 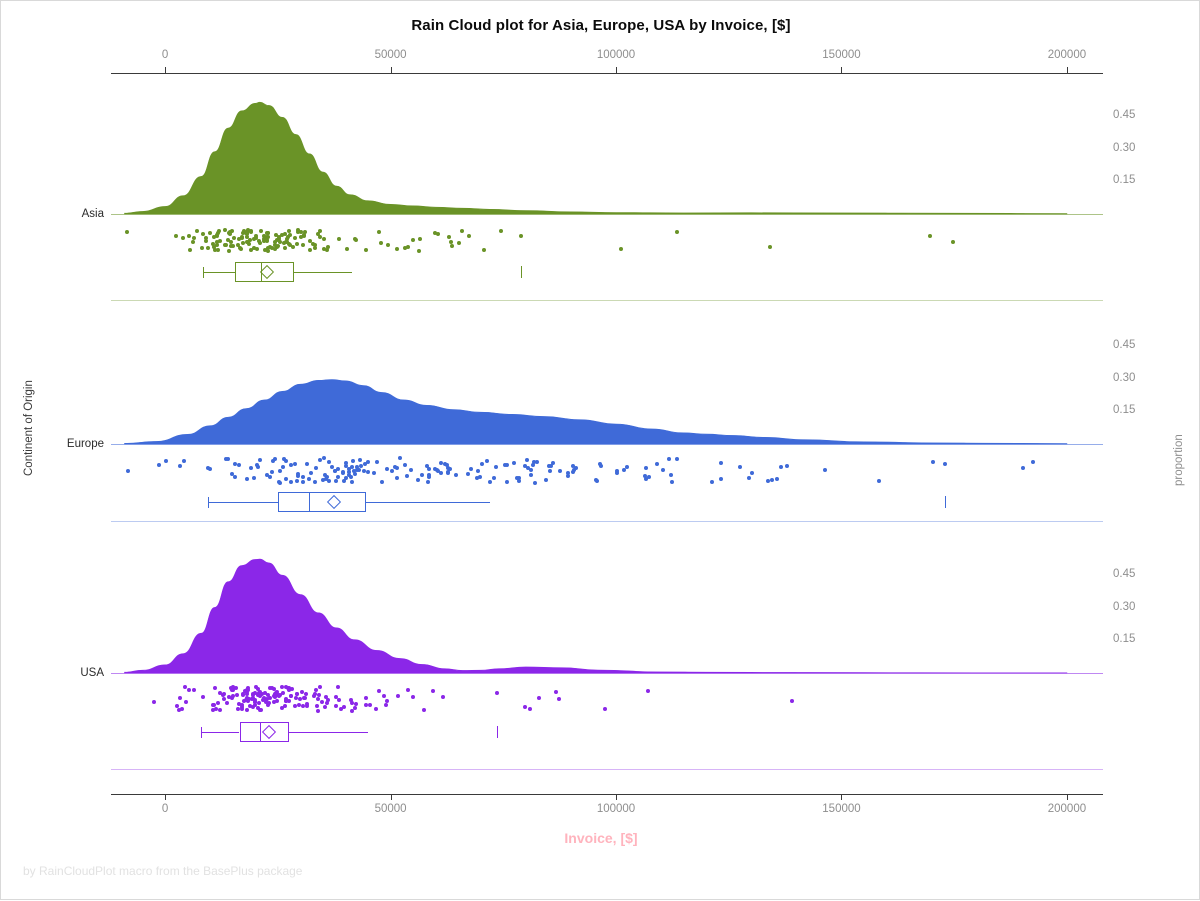 What do you see at coordinates (390, 55) in the screenshot?
I see `x-axis-tick-label: 50000` at bounding box center [390, 55].